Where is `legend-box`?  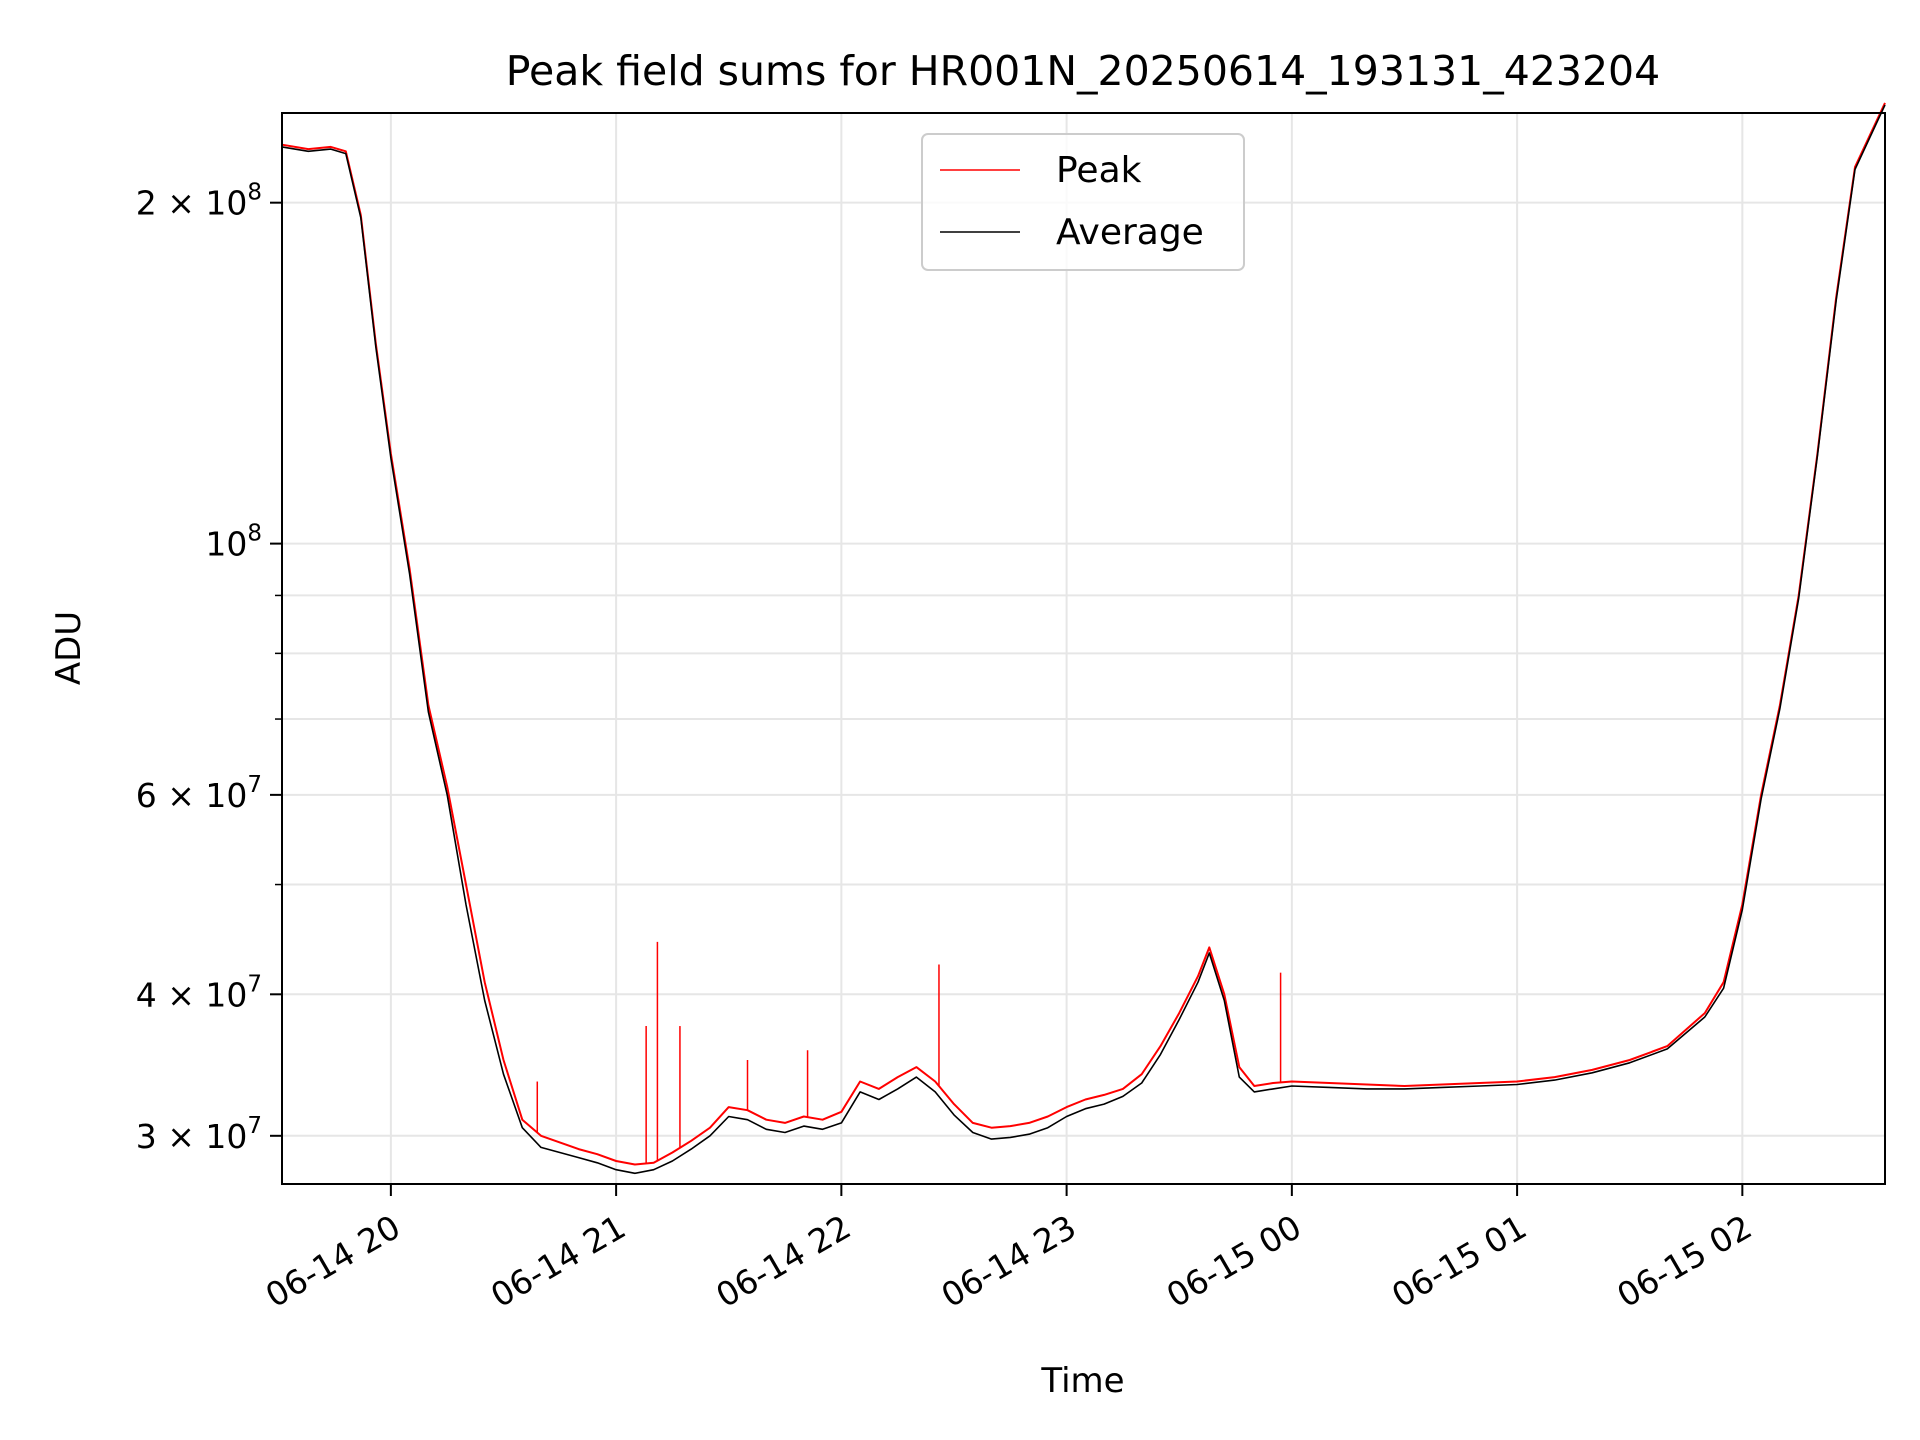
legend-box is located at coordinates (1083, 202).